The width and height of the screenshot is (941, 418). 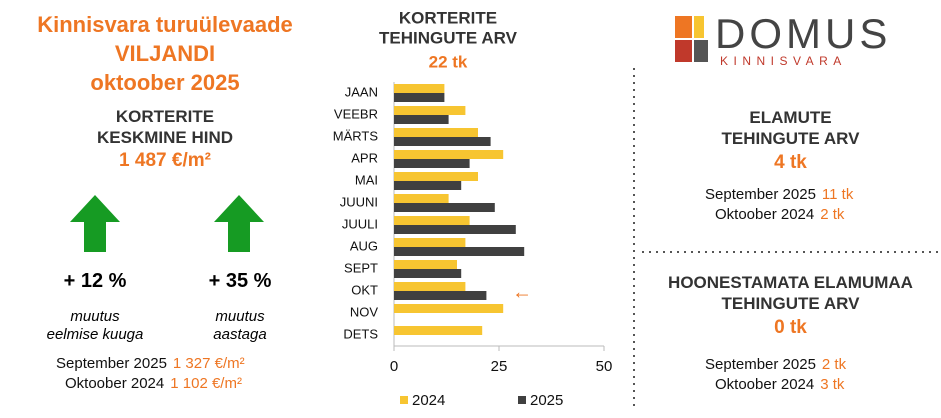 I want to click on change-label: muutus aastaga, so click(x=240, y=326).